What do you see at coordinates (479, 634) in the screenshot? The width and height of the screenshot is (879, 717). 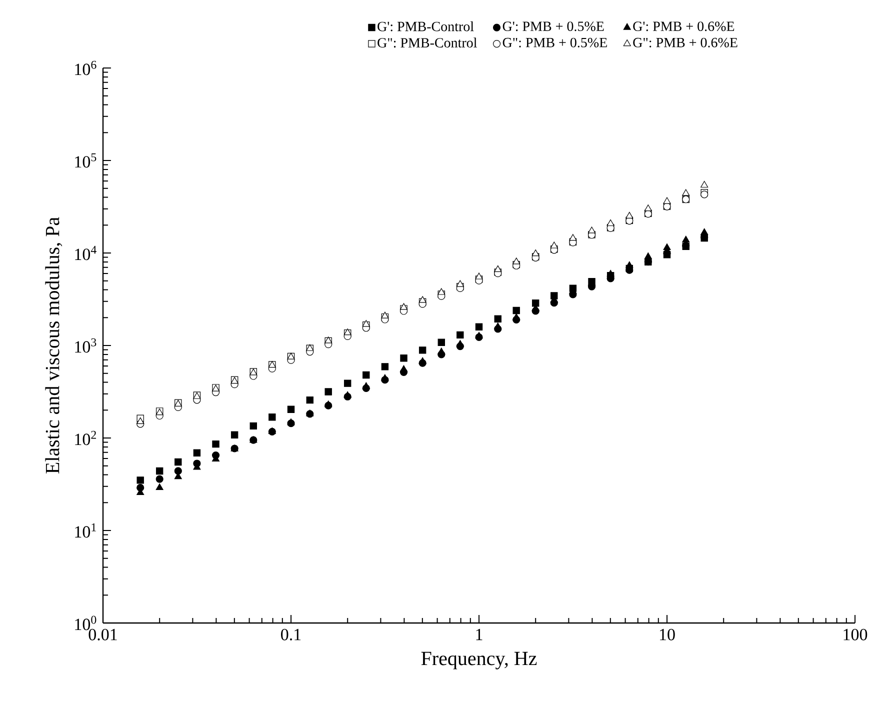 I see `x-tick-label: 1` at bounding box center [479, 634].